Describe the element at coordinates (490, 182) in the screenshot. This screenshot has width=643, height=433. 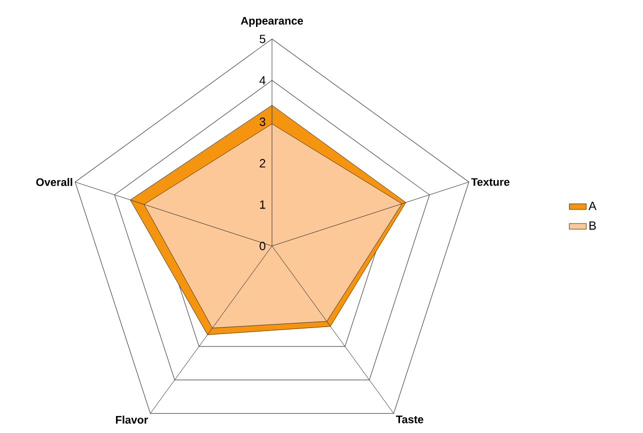
I see `spoke-label: Texture` at that location.